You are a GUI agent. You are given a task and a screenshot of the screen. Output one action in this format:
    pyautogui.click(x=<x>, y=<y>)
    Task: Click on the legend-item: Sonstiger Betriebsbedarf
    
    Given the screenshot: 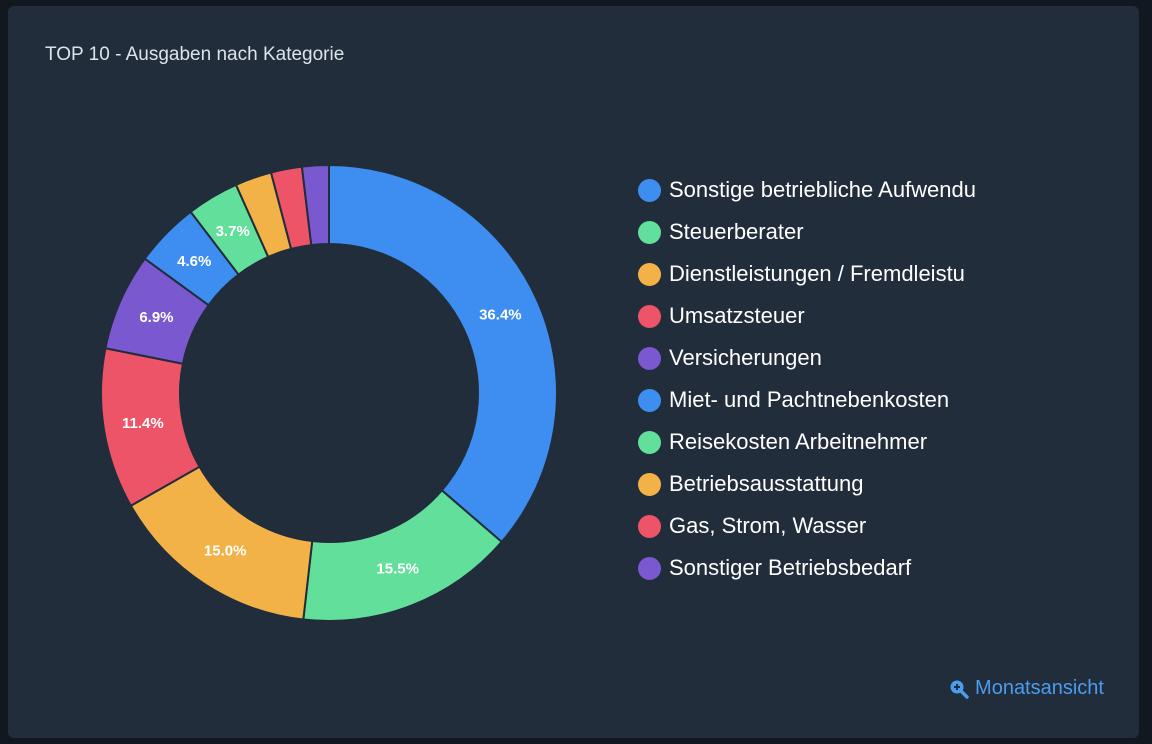 What is the action you would take?
    pyautogui.click(x=807, y=568)
    